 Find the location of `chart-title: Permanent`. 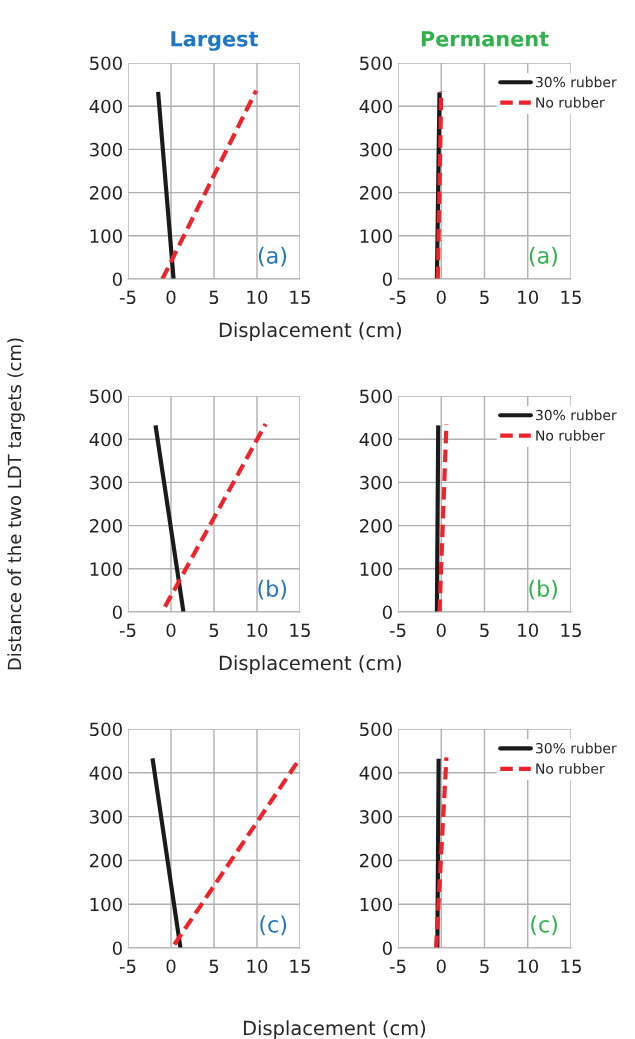

chart-title: Permanent is located at coordinates (485, 39).